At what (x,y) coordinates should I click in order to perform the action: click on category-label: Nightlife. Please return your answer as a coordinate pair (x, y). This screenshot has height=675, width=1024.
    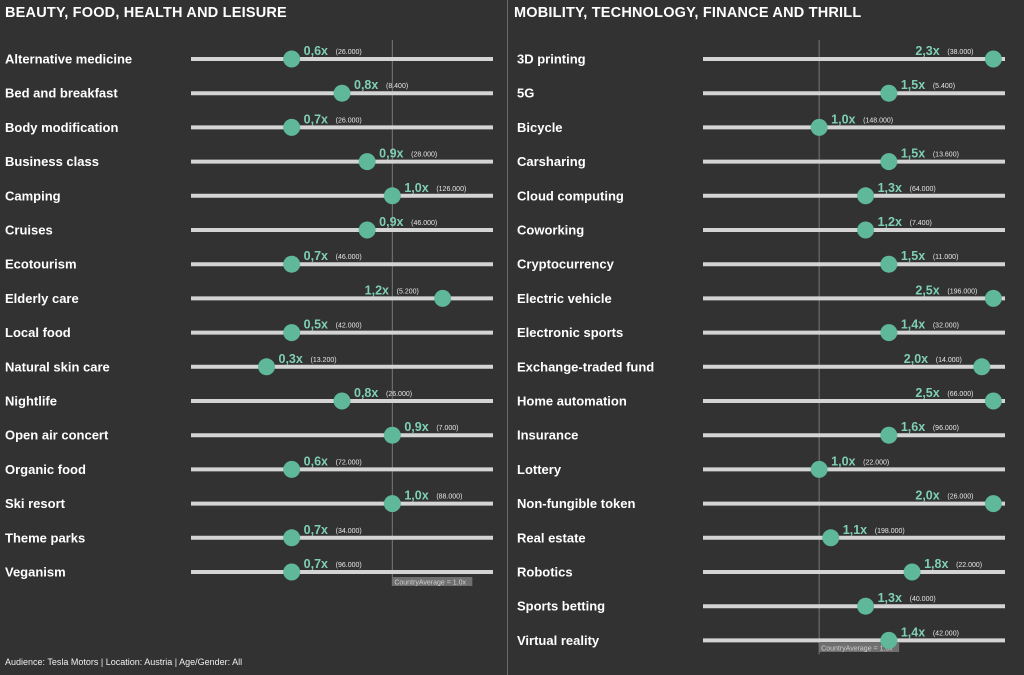
    Looking at the image, I should click on (31, 401).